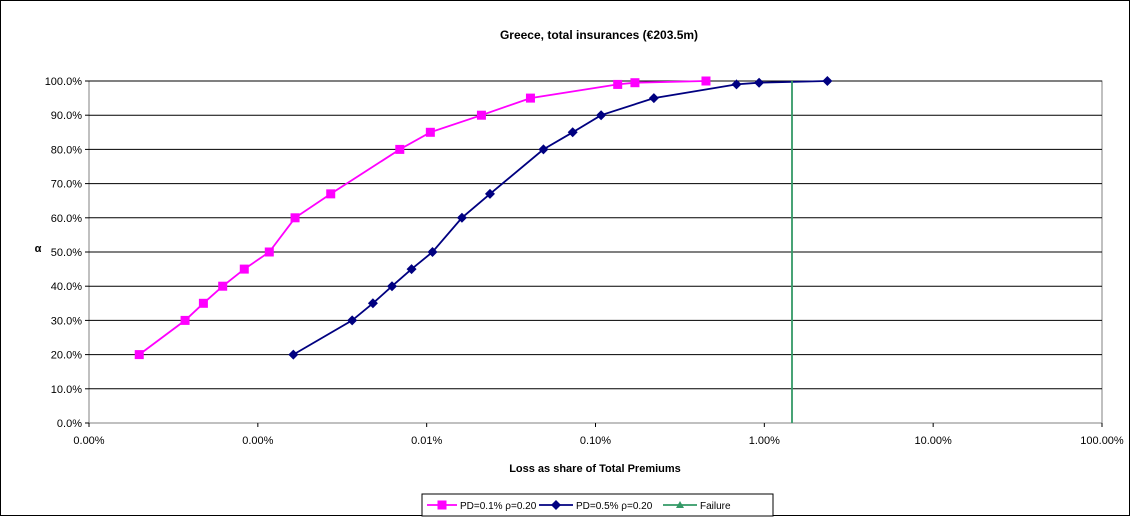 The image size is (1131, 518). I want to click on y-tick-label: 70.0%, so click(66, 185).